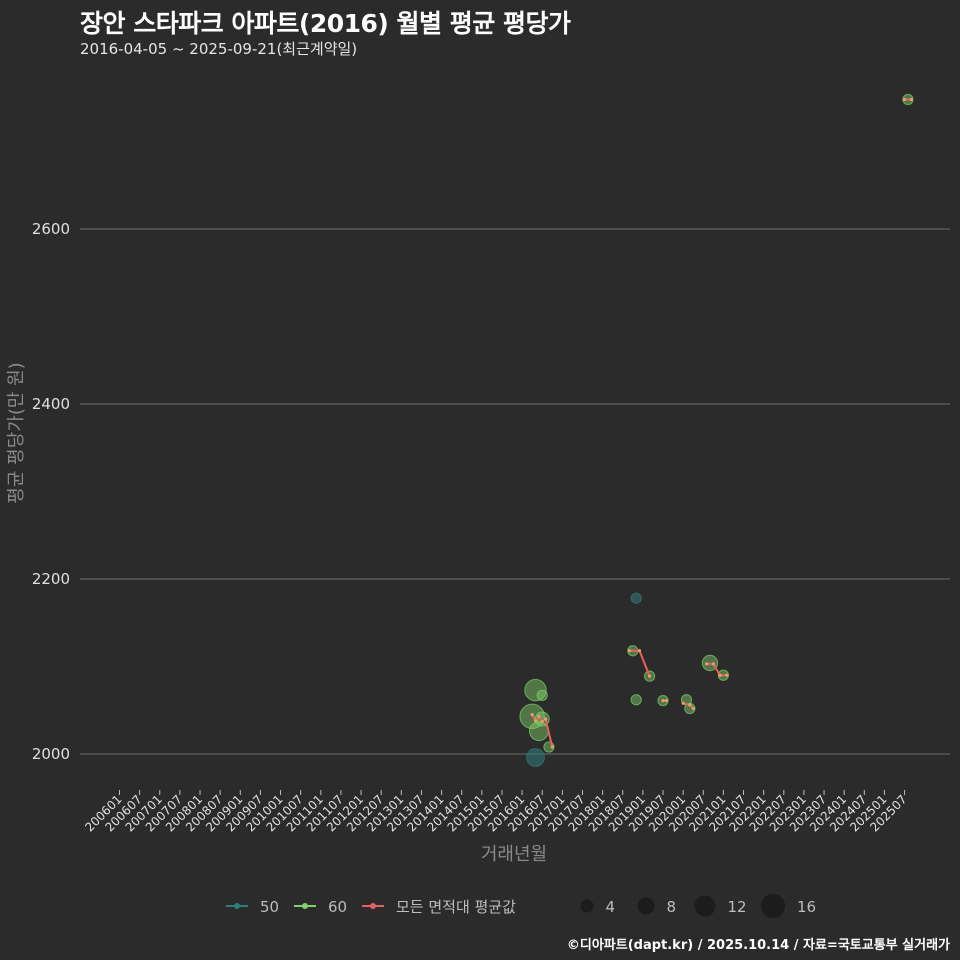 This screenshot has width=960, height=960. Describe the element at coordinates (720, 906) in the screenshot. I see `legend-size-item-2: 12` at that location.